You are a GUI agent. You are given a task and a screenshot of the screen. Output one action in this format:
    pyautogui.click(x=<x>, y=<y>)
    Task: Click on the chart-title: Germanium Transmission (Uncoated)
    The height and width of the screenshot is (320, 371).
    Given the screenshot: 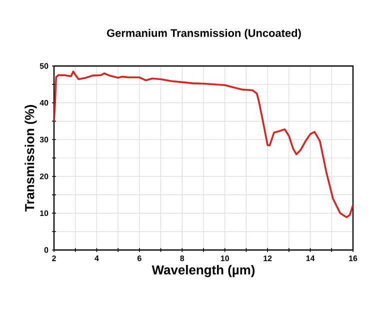 What is the action you would take?
    pyautogui.click(x=204, y=34)
    